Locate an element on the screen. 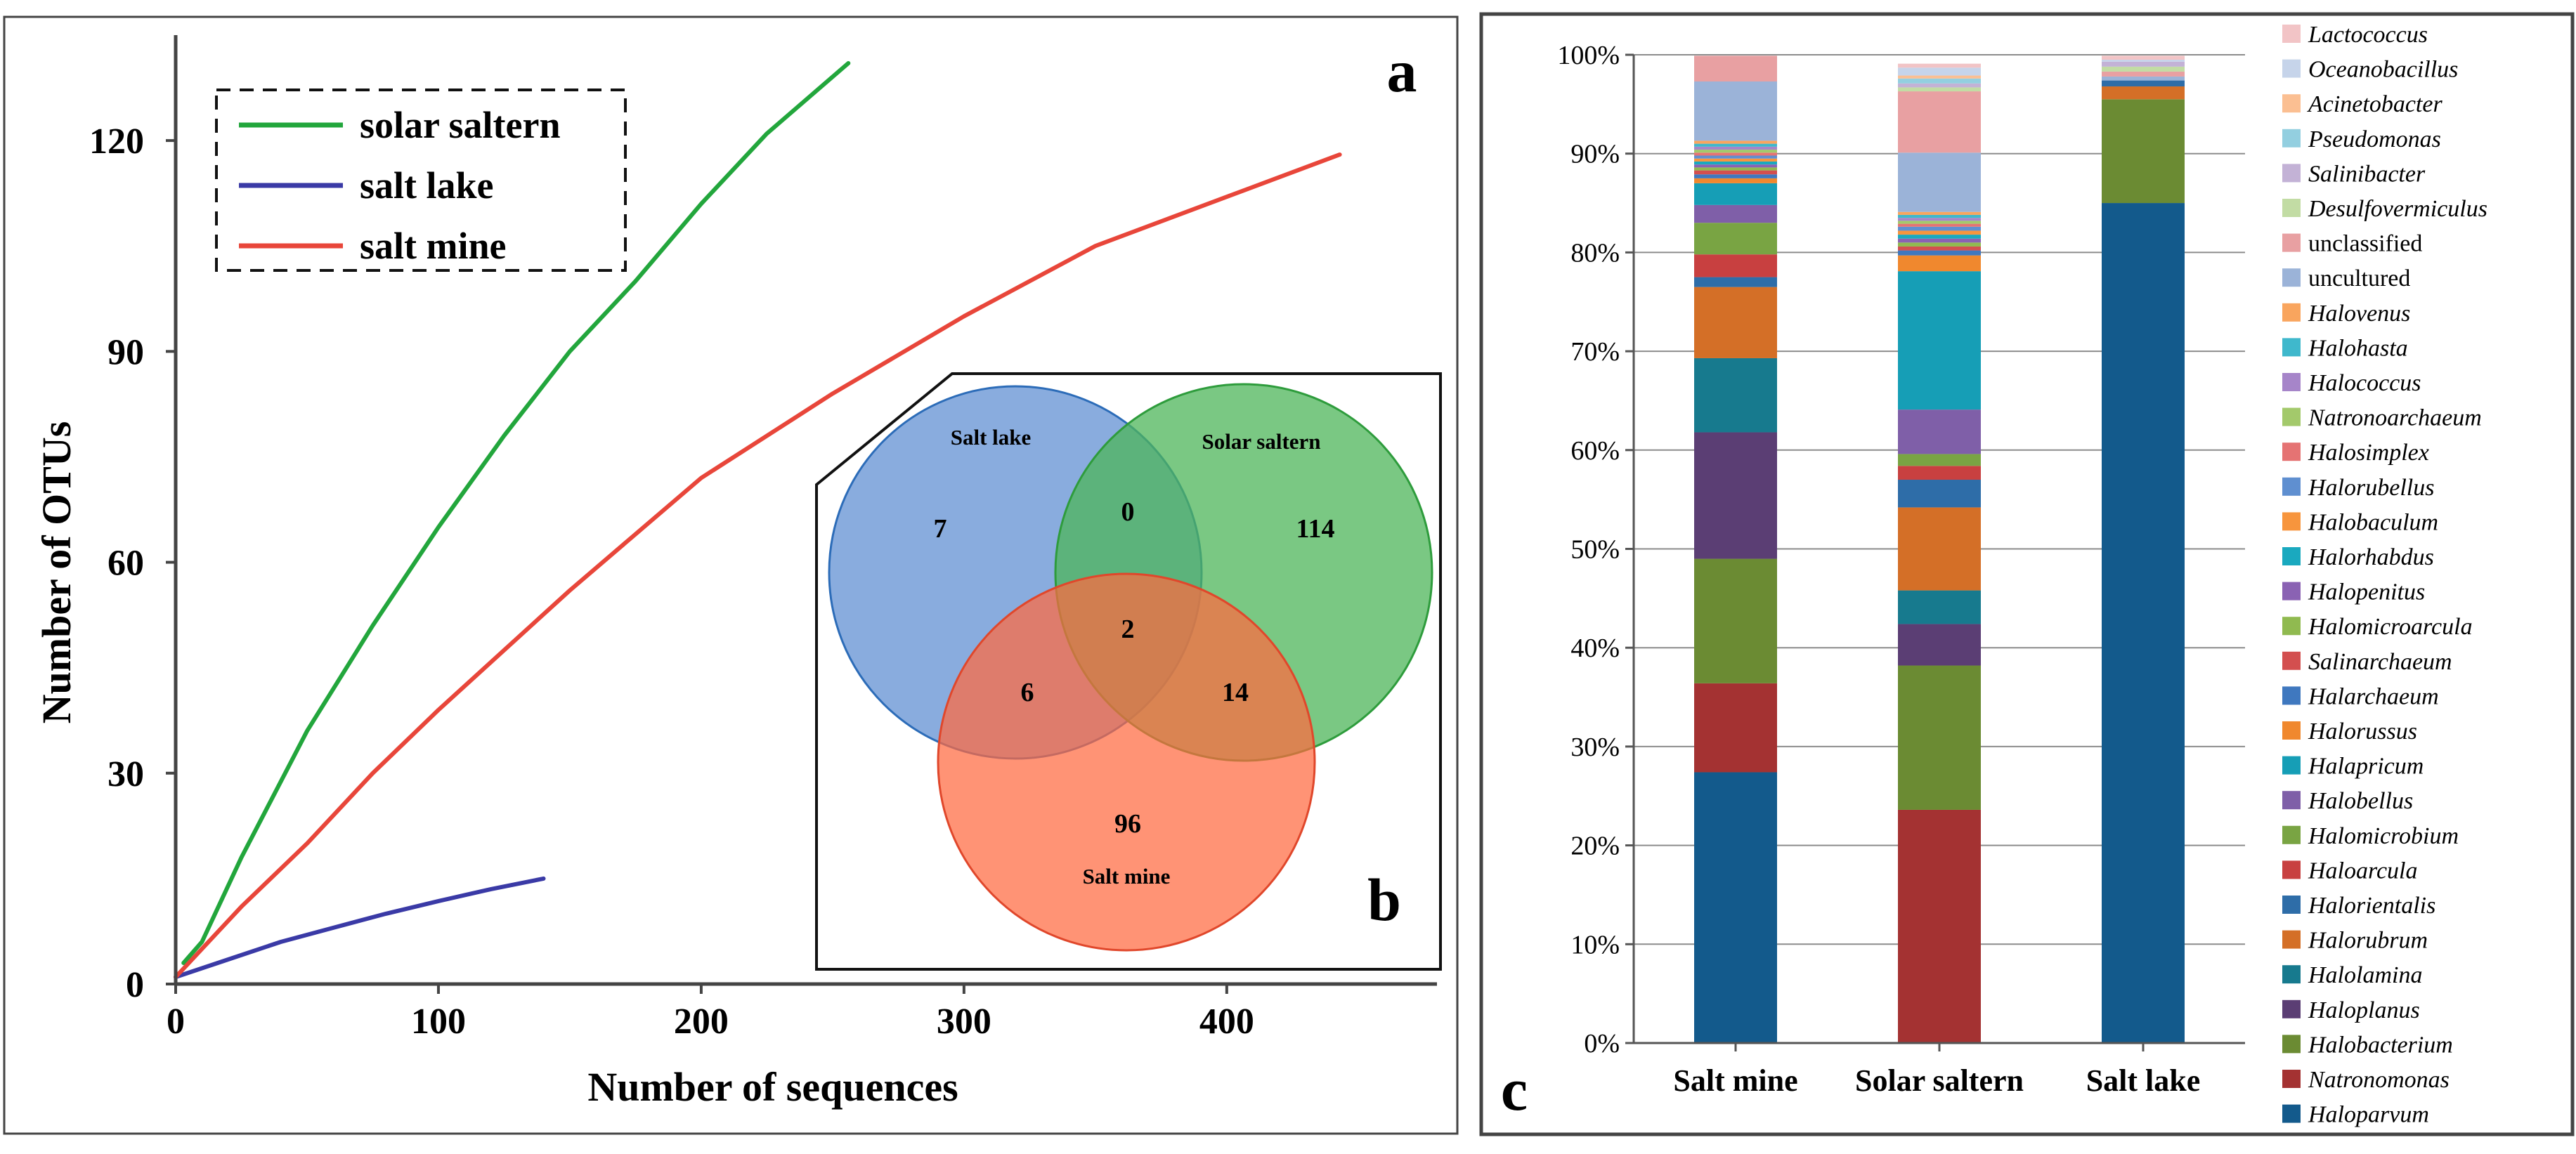 The width and height of the screenshot is (2576, 1154). legend-swatch-halorientalis is located at coordinates (2291, 905).